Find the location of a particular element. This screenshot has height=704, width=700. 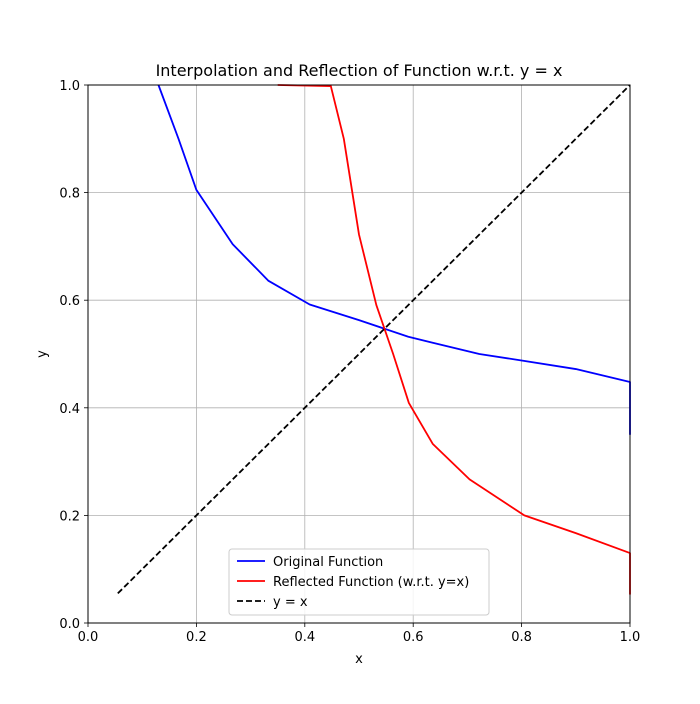

y-axis-label: y is located at coordinates (42, 354).